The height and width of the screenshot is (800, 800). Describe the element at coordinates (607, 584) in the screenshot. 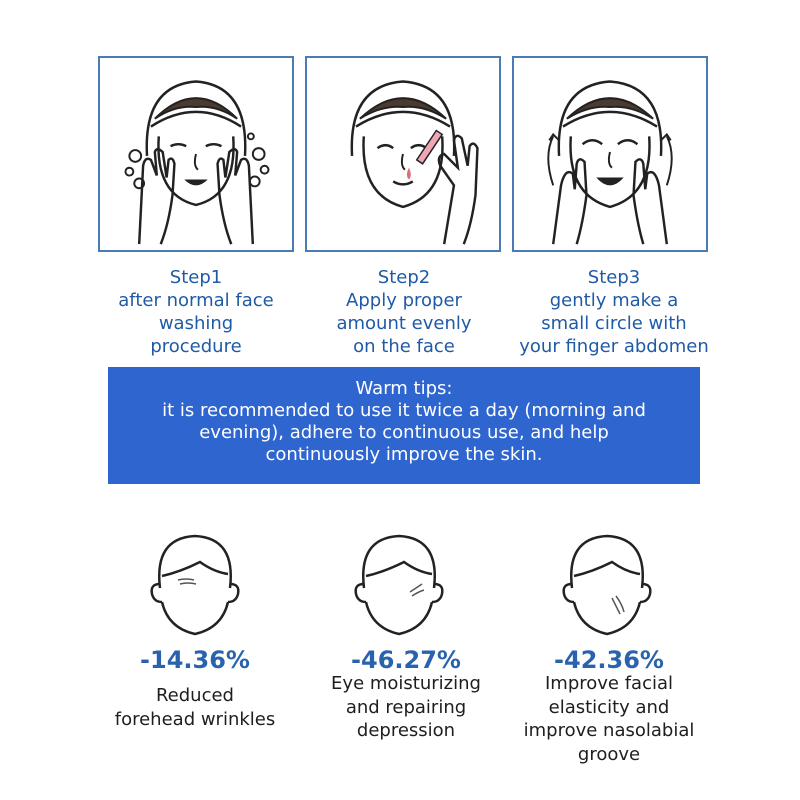

I see `cheek-face-icon` at that location.